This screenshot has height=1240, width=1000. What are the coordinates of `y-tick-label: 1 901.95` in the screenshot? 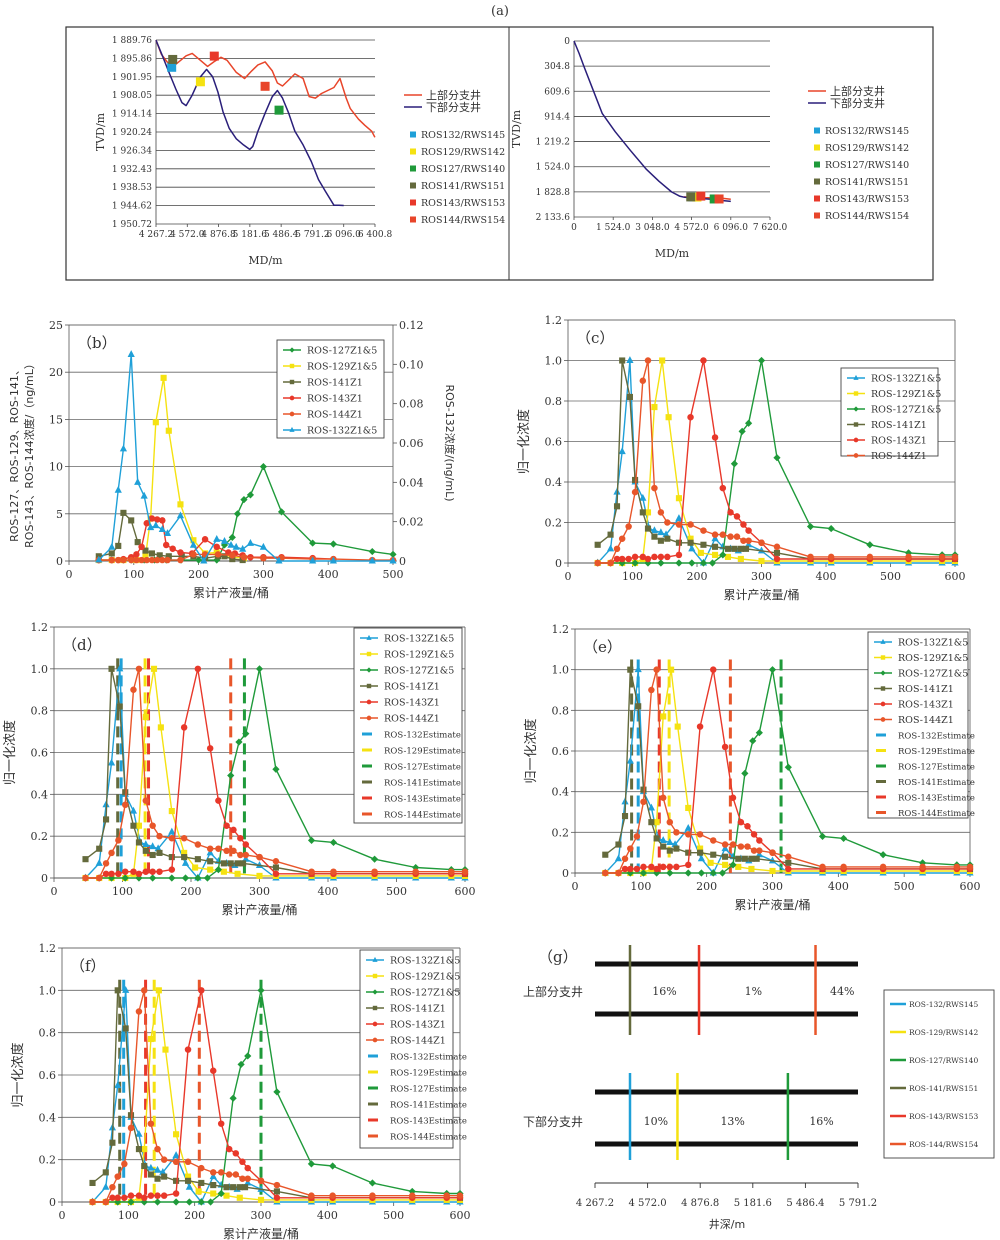 It's located at (132, 78).